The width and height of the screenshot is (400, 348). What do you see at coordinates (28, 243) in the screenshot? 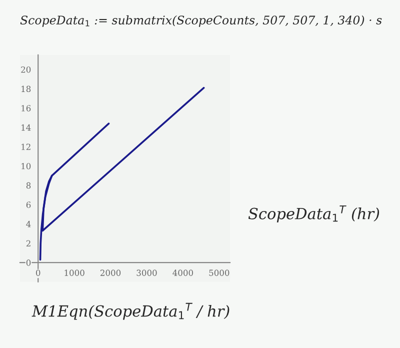
I see `y-tick-label: 2` at bounding box center [28, 243].